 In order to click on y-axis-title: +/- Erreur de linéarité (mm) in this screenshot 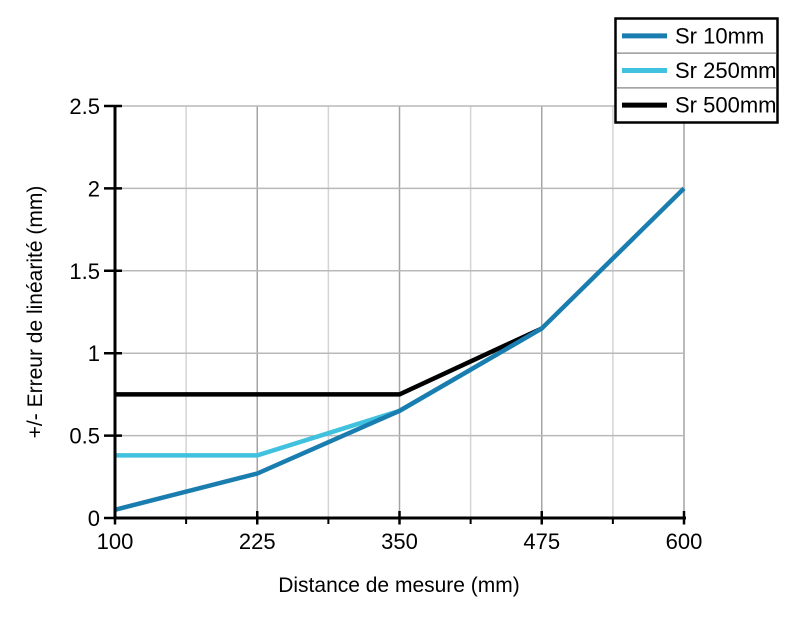, I will do `click(35, 312)`.